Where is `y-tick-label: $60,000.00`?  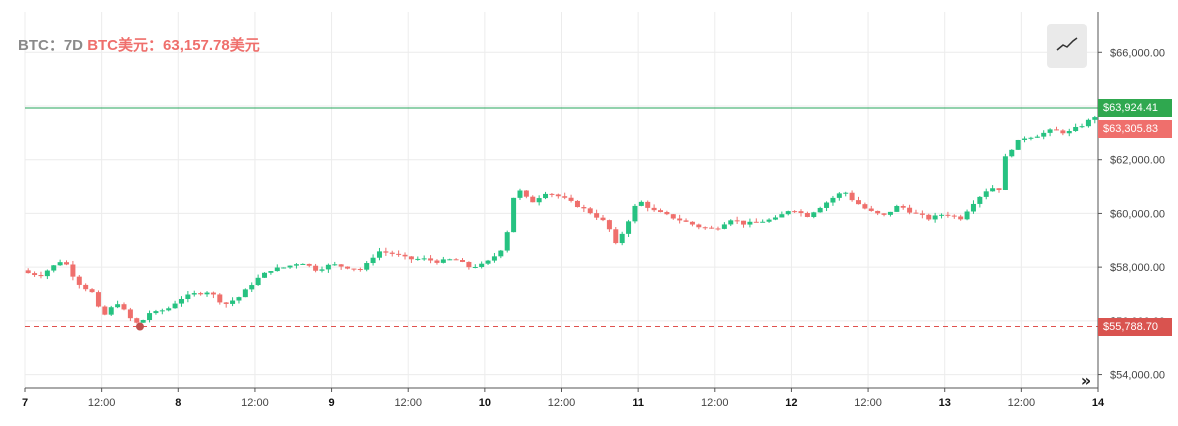 y-tick-label: $60,000.00 is located at coordinates (1137, 214).